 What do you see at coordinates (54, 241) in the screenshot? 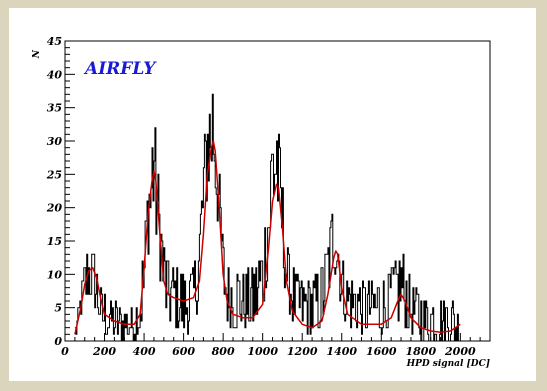
I see `y-tick-label: 15` at bounding box center [54, 241].